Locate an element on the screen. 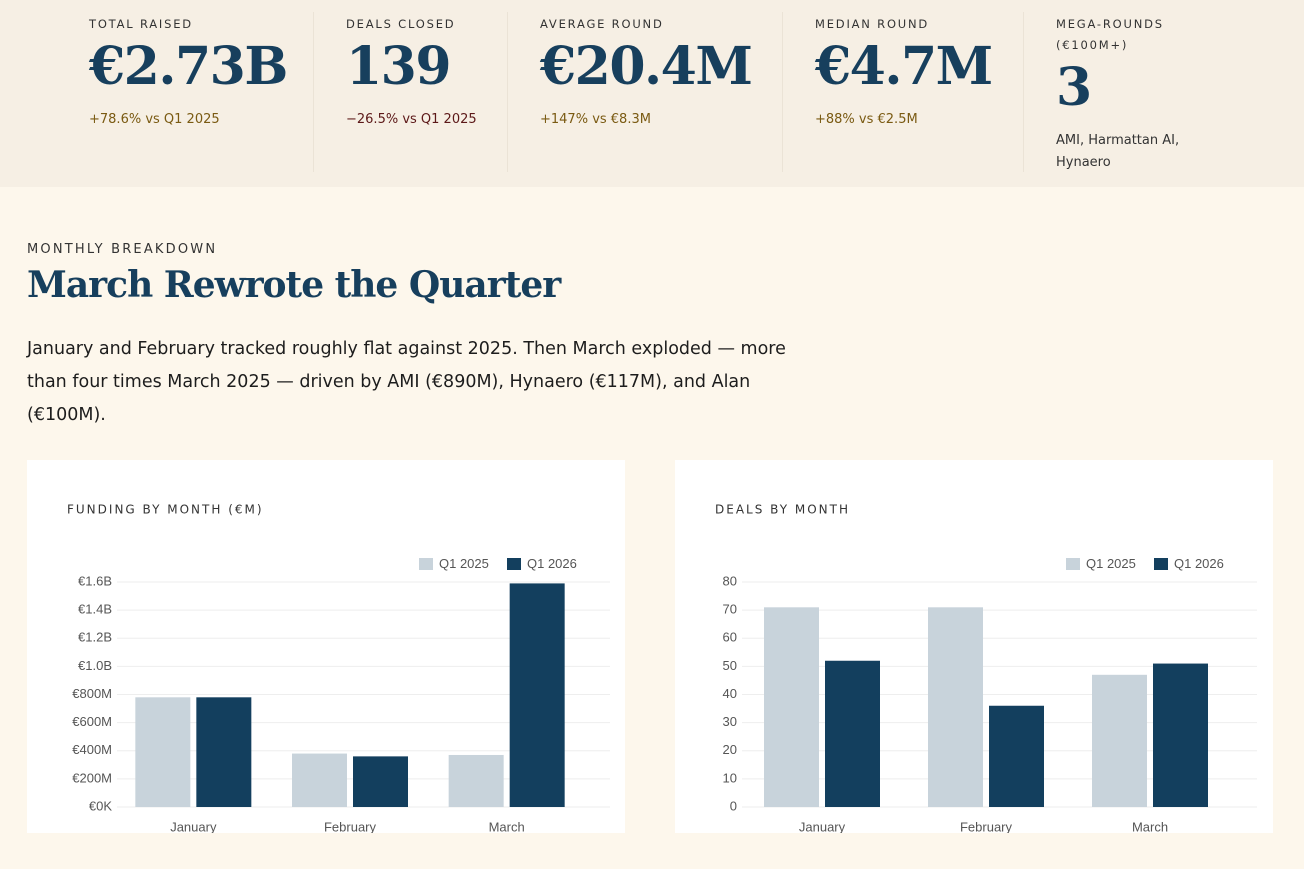 This screenshot has height=869, width=1304. chart-title: FUNDING BY MONTH (€M) is located at coordinates (165, 510).